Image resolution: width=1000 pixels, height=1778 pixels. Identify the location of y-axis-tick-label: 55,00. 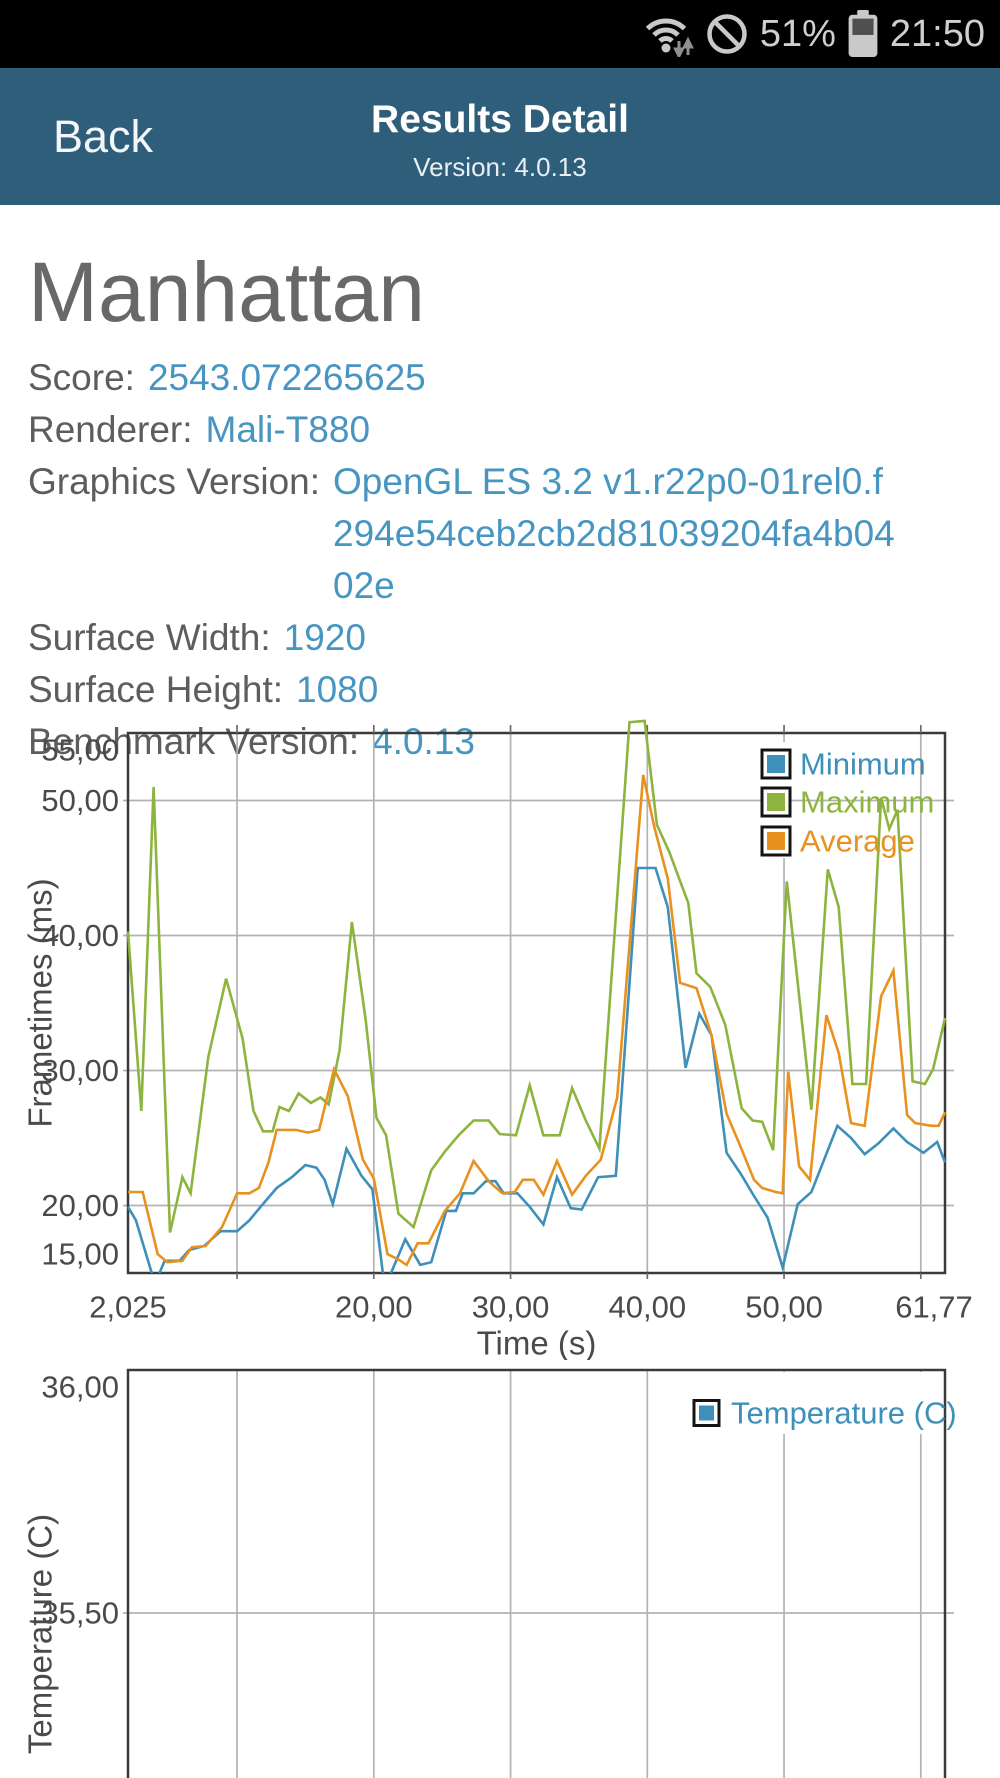
(80, 750).